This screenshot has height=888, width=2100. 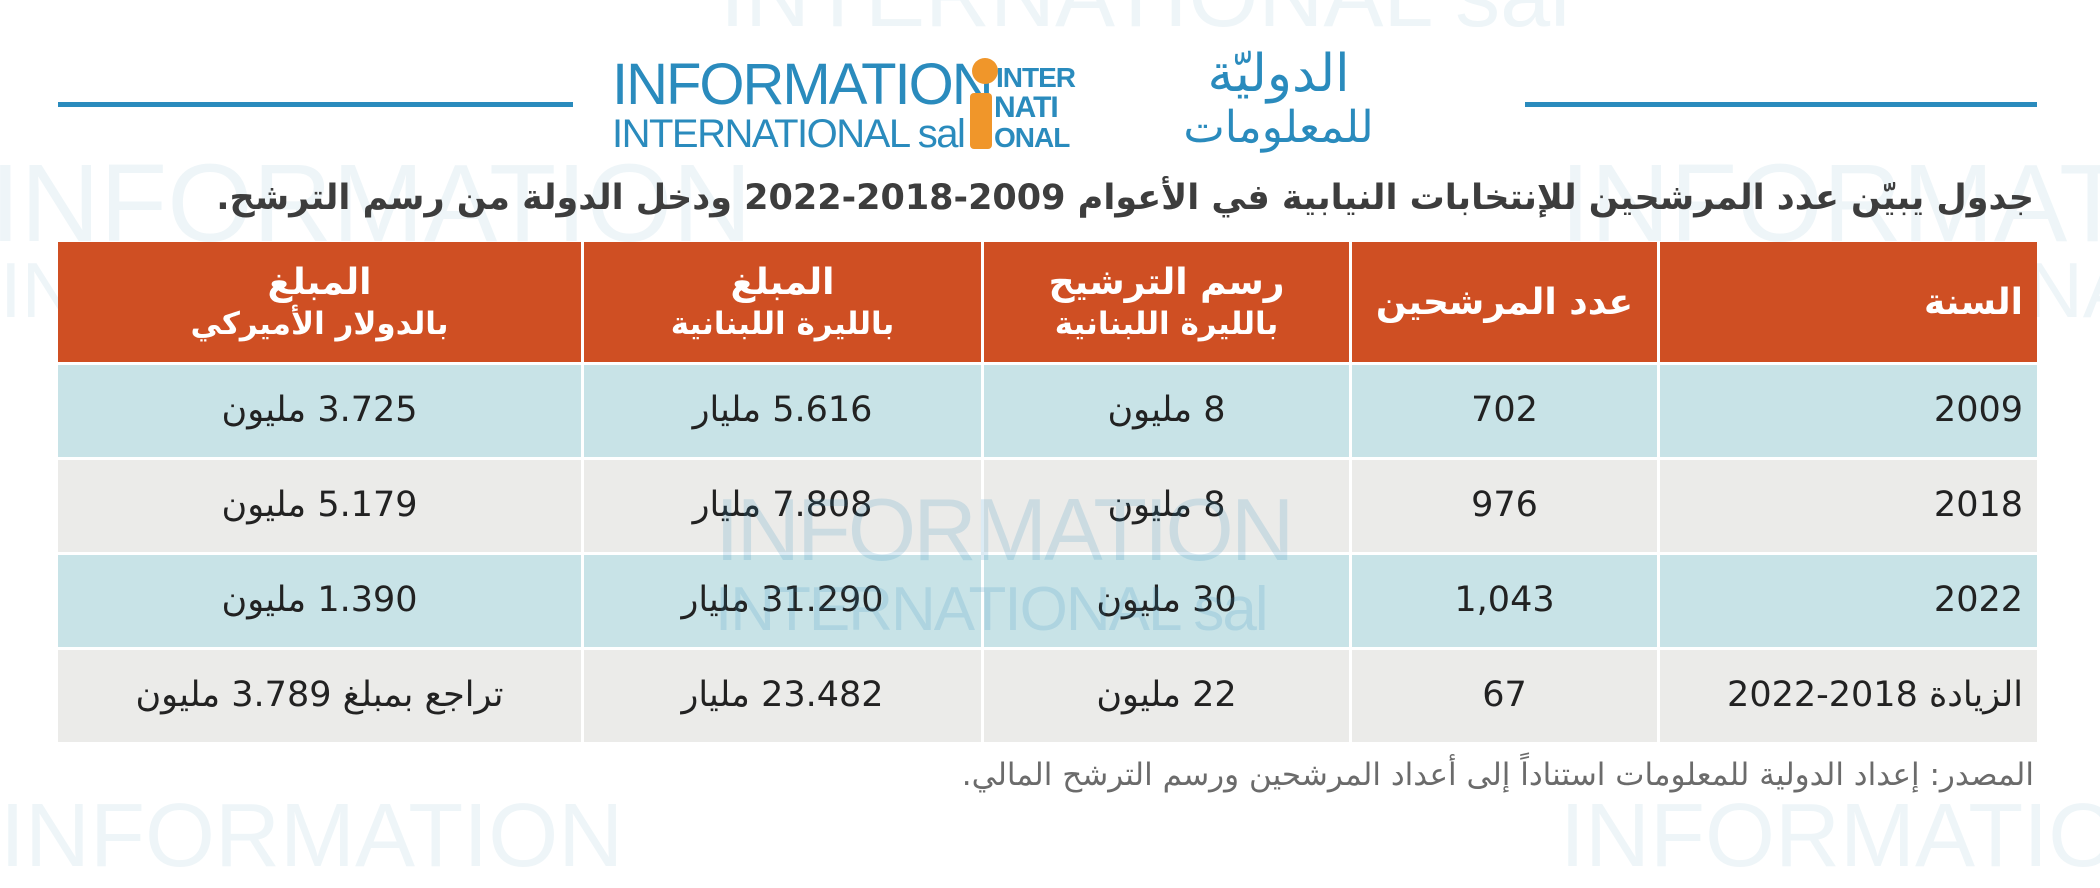 I want to click on logo-mark-line3: ONAL, so click(x=1032, y=137).